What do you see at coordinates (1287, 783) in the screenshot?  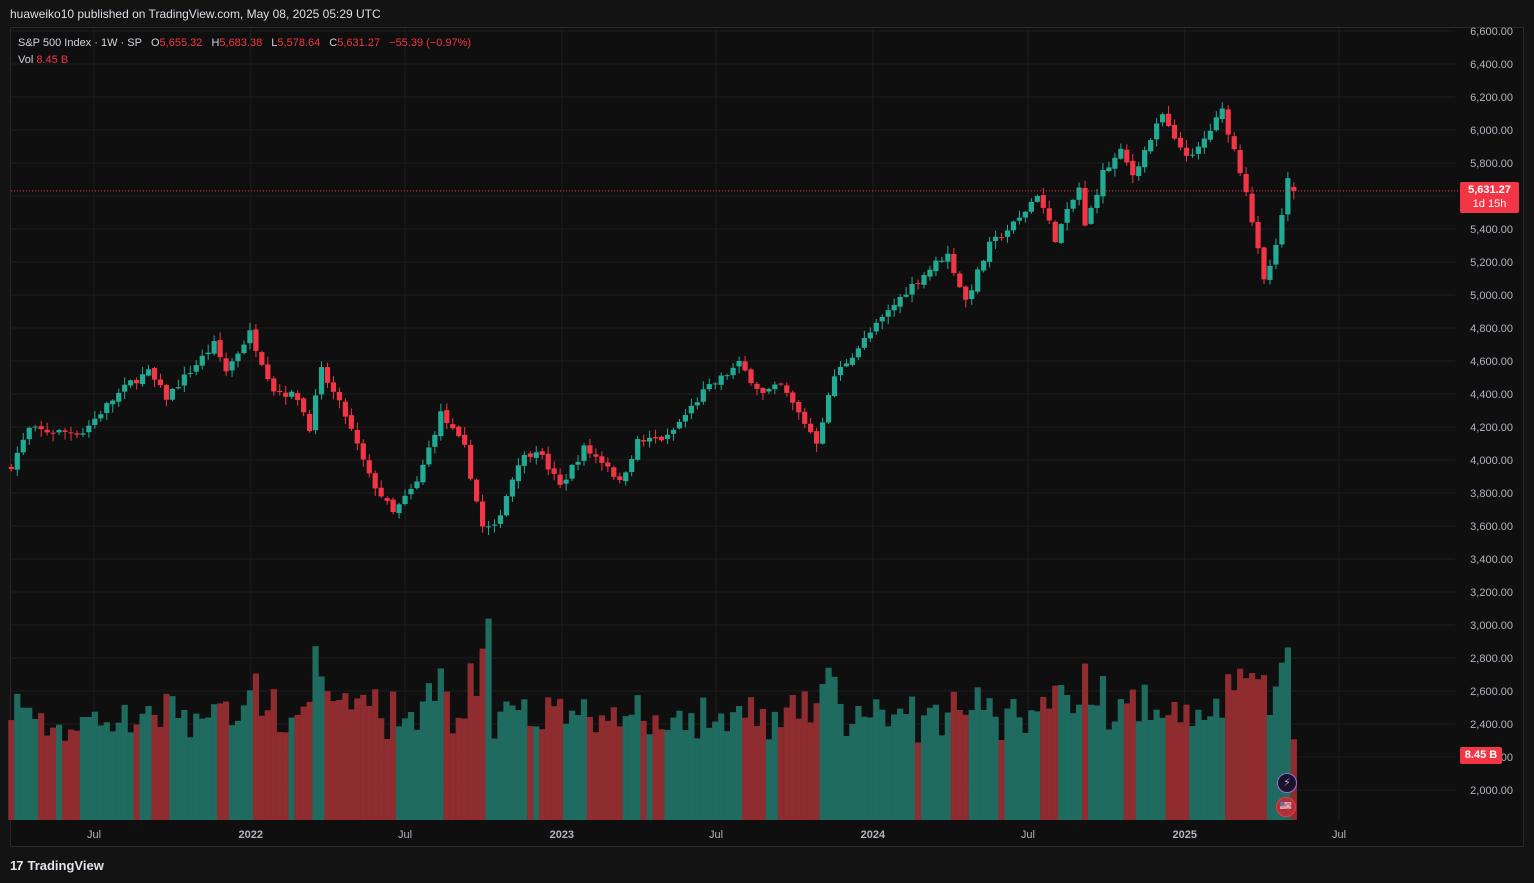 I see `lightning-icon: ⚡` at bounding box center [1287, 783].